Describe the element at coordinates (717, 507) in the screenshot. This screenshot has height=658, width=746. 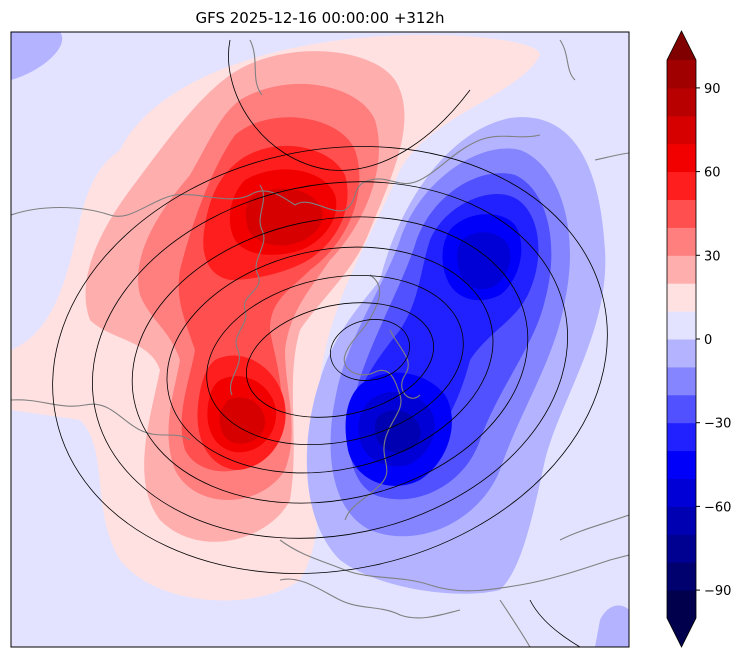
I see `colorbar-tick-label: −60` at that location.